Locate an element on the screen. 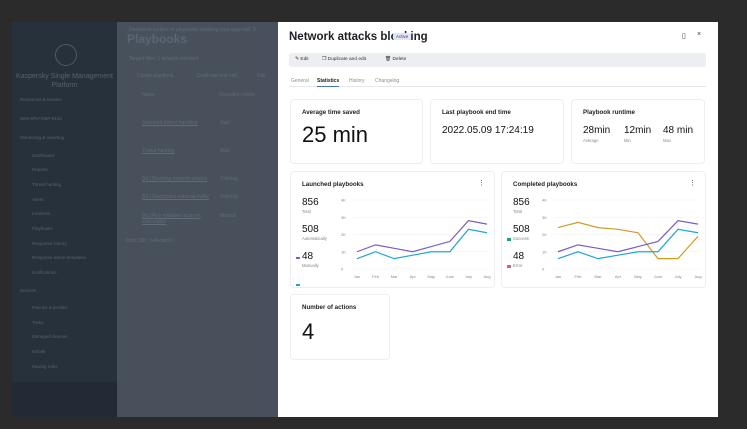 The width and height of the screenshot is (747, 429). runtime-min: 12min is located at coordinates (638, 130).